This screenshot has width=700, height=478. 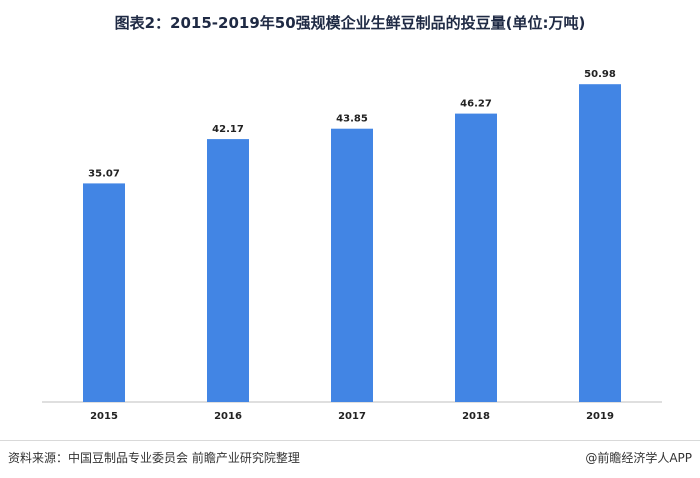 I want to click on value-label-2018: 46.27, so click(x=476, y=104).